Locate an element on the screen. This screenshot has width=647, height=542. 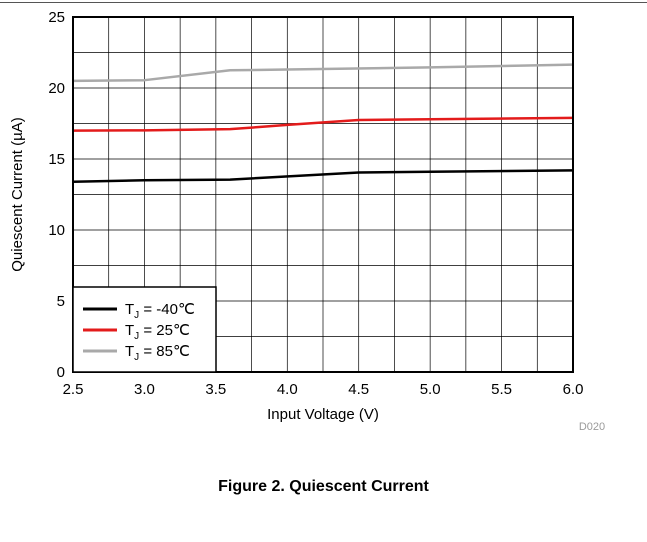
legend: TJ = -40℃TJ = 25℃TJ = 85℃ is located at coordinates (144, 329).